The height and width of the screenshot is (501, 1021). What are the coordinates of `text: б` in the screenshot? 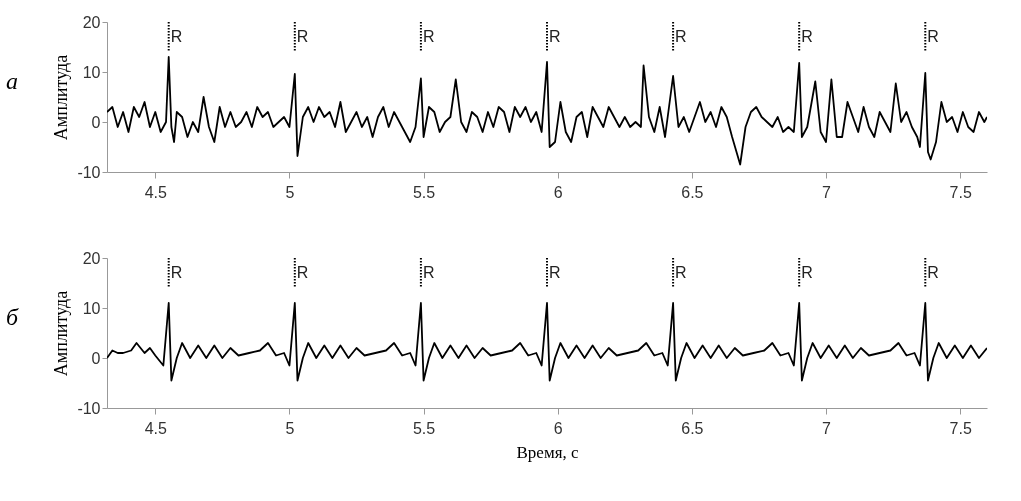 It's located at (12, 317).